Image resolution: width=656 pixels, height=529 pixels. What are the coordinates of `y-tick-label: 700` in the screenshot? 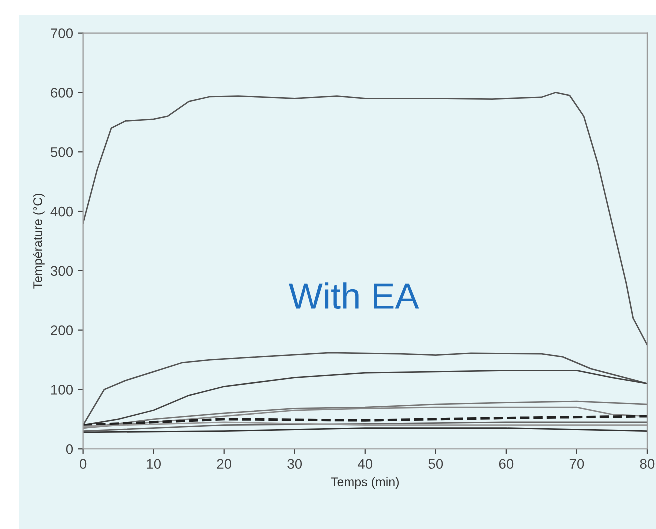 It's located at (62, 33).